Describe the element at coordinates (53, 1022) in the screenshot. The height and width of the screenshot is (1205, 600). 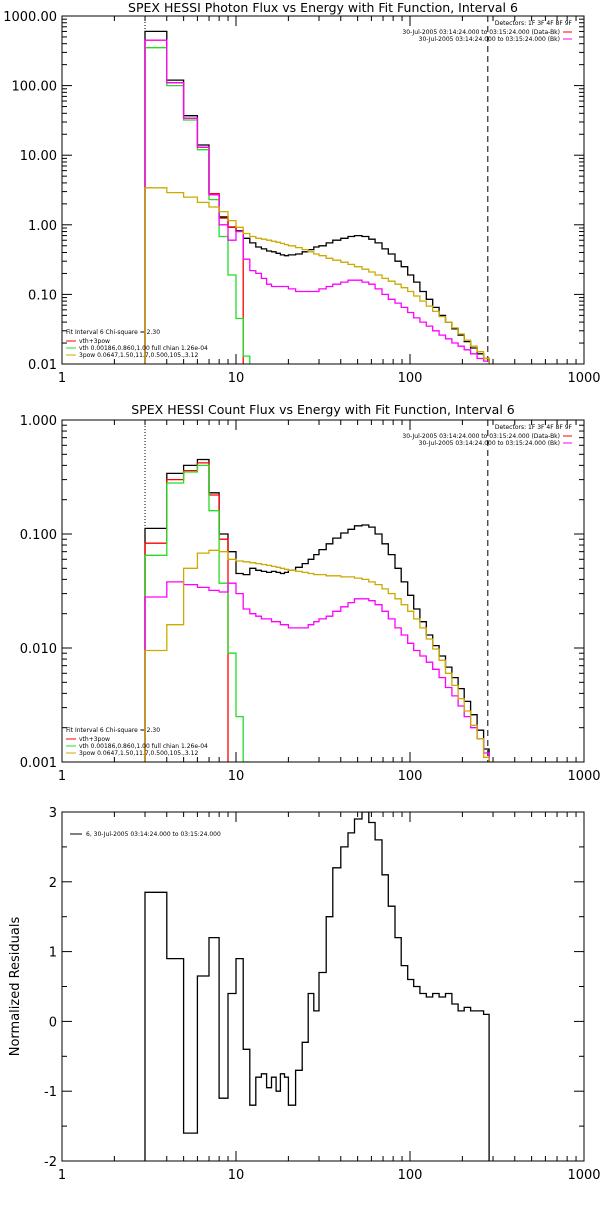
I see `y-tick-label: 0` at that location.